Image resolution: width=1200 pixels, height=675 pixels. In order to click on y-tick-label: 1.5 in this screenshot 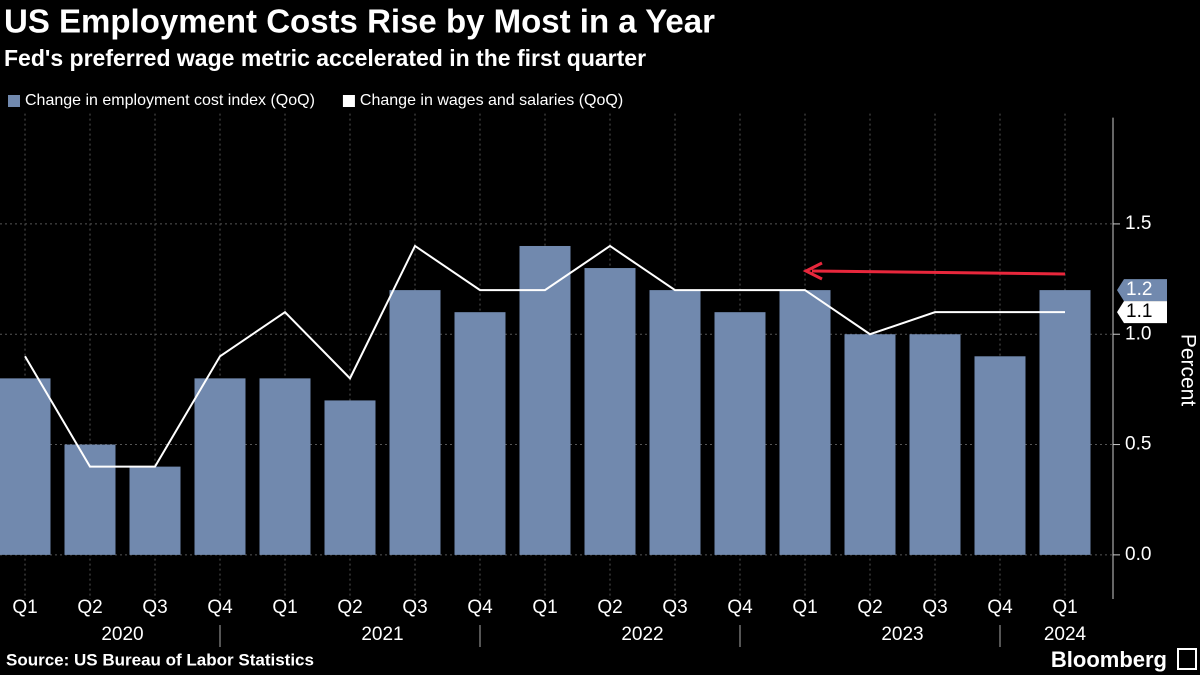, I will do `click(1138, 223)`.